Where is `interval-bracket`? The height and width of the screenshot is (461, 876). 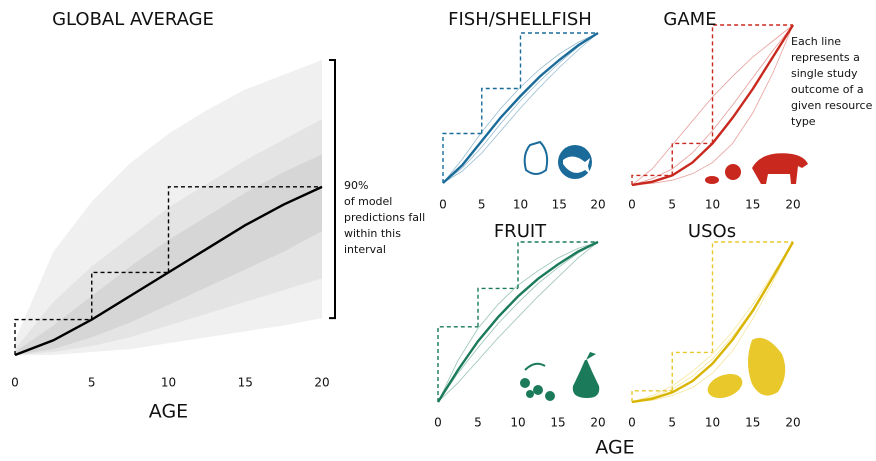 interval-bracket is located at coordinates (332, 189).